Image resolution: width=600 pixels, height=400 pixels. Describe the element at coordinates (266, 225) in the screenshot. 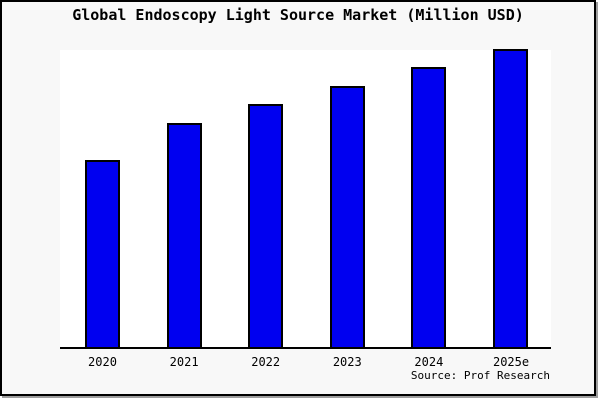

I see `bar-2022` at that location.